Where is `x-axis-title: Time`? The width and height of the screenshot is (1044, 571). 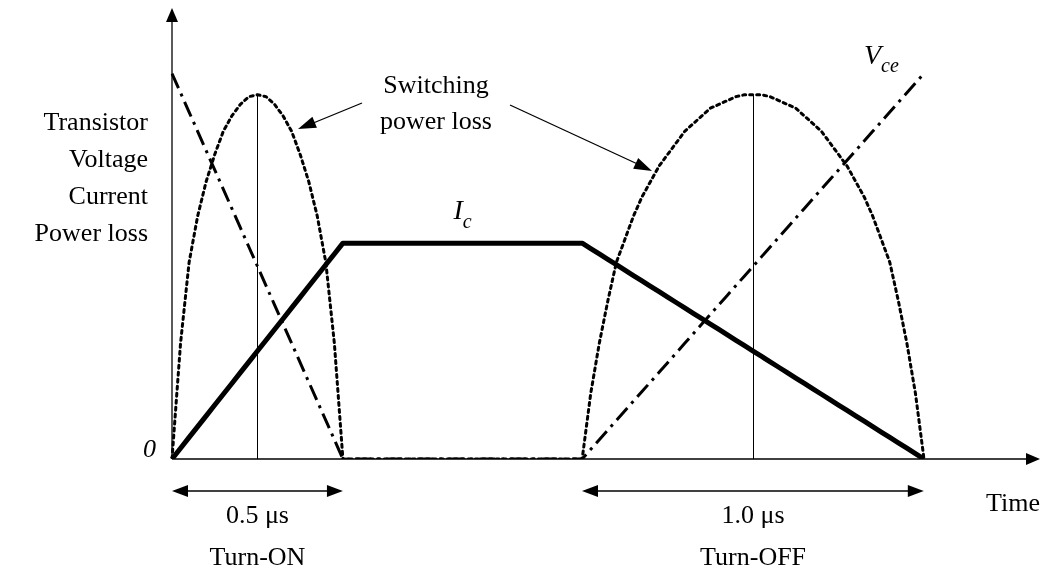 x-axis-title: Time is located at coordinates (1013, 502).